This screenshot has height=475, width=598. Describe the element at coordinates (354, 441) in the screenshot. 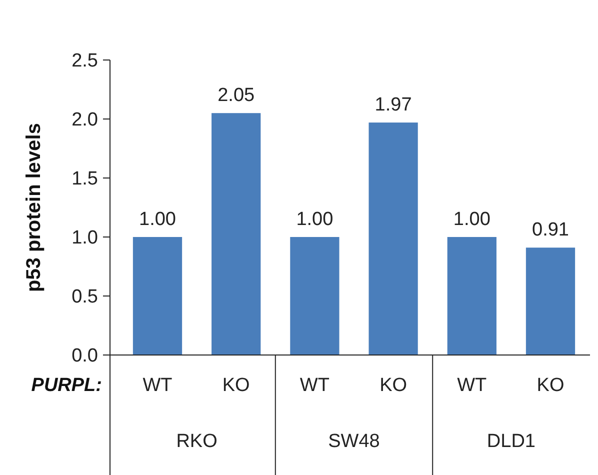

I see `text: SW48` at that location.